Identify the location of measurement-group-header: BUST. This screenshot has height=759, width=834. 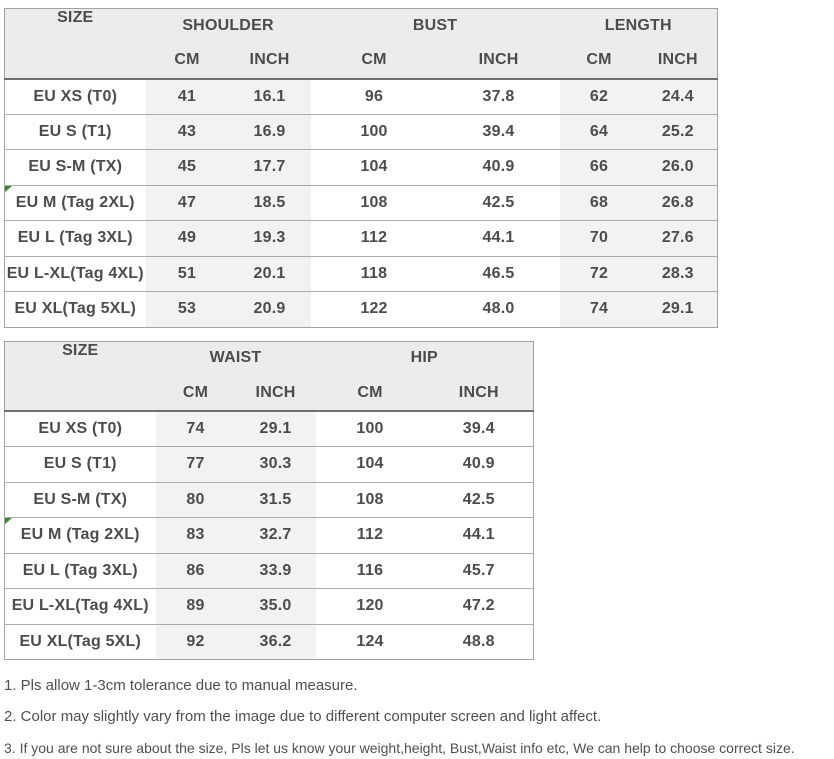
(435, 25).